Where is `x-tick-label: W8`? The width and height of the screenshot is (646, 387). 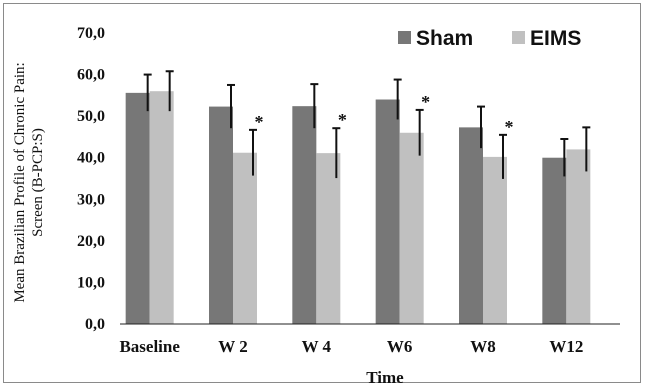
x-tick-label: W8 is located at coordinates (483, 346).